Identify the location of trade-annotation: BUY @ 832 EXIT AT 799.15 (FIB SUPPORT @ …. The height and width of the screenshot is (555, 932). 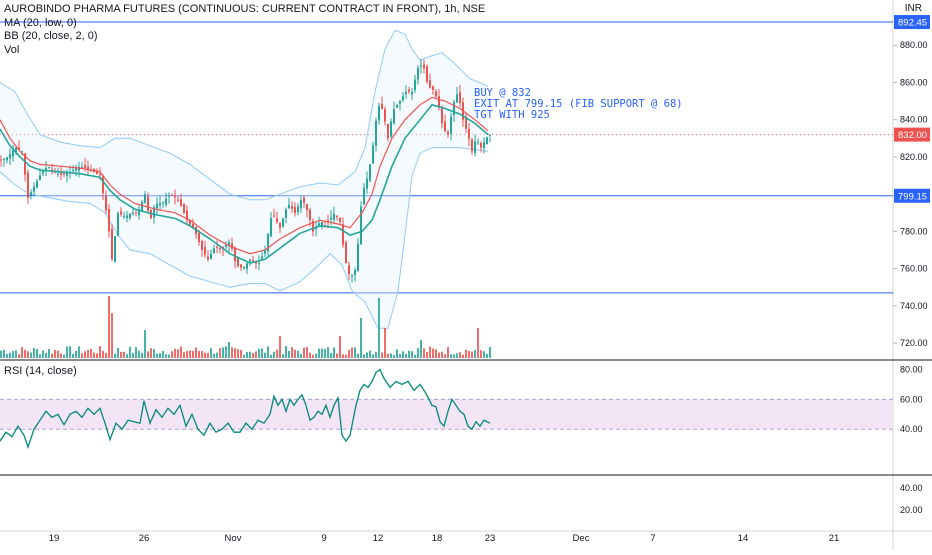
(578, 104).